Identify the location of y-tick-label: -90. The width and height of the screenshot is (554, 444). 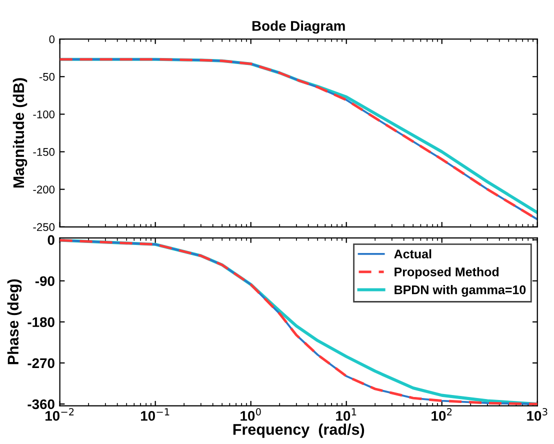
(44, 281).